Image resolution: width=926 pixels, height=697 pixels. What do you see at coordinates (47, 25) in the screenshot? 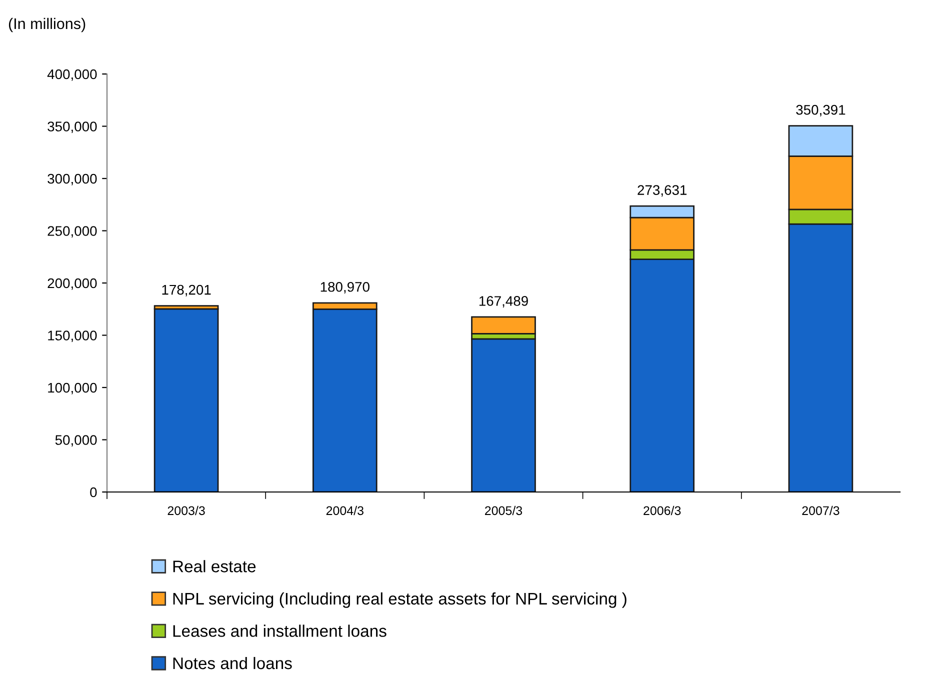
I see `y-axis-title: (In millions)` at bounding box center [47, 25].